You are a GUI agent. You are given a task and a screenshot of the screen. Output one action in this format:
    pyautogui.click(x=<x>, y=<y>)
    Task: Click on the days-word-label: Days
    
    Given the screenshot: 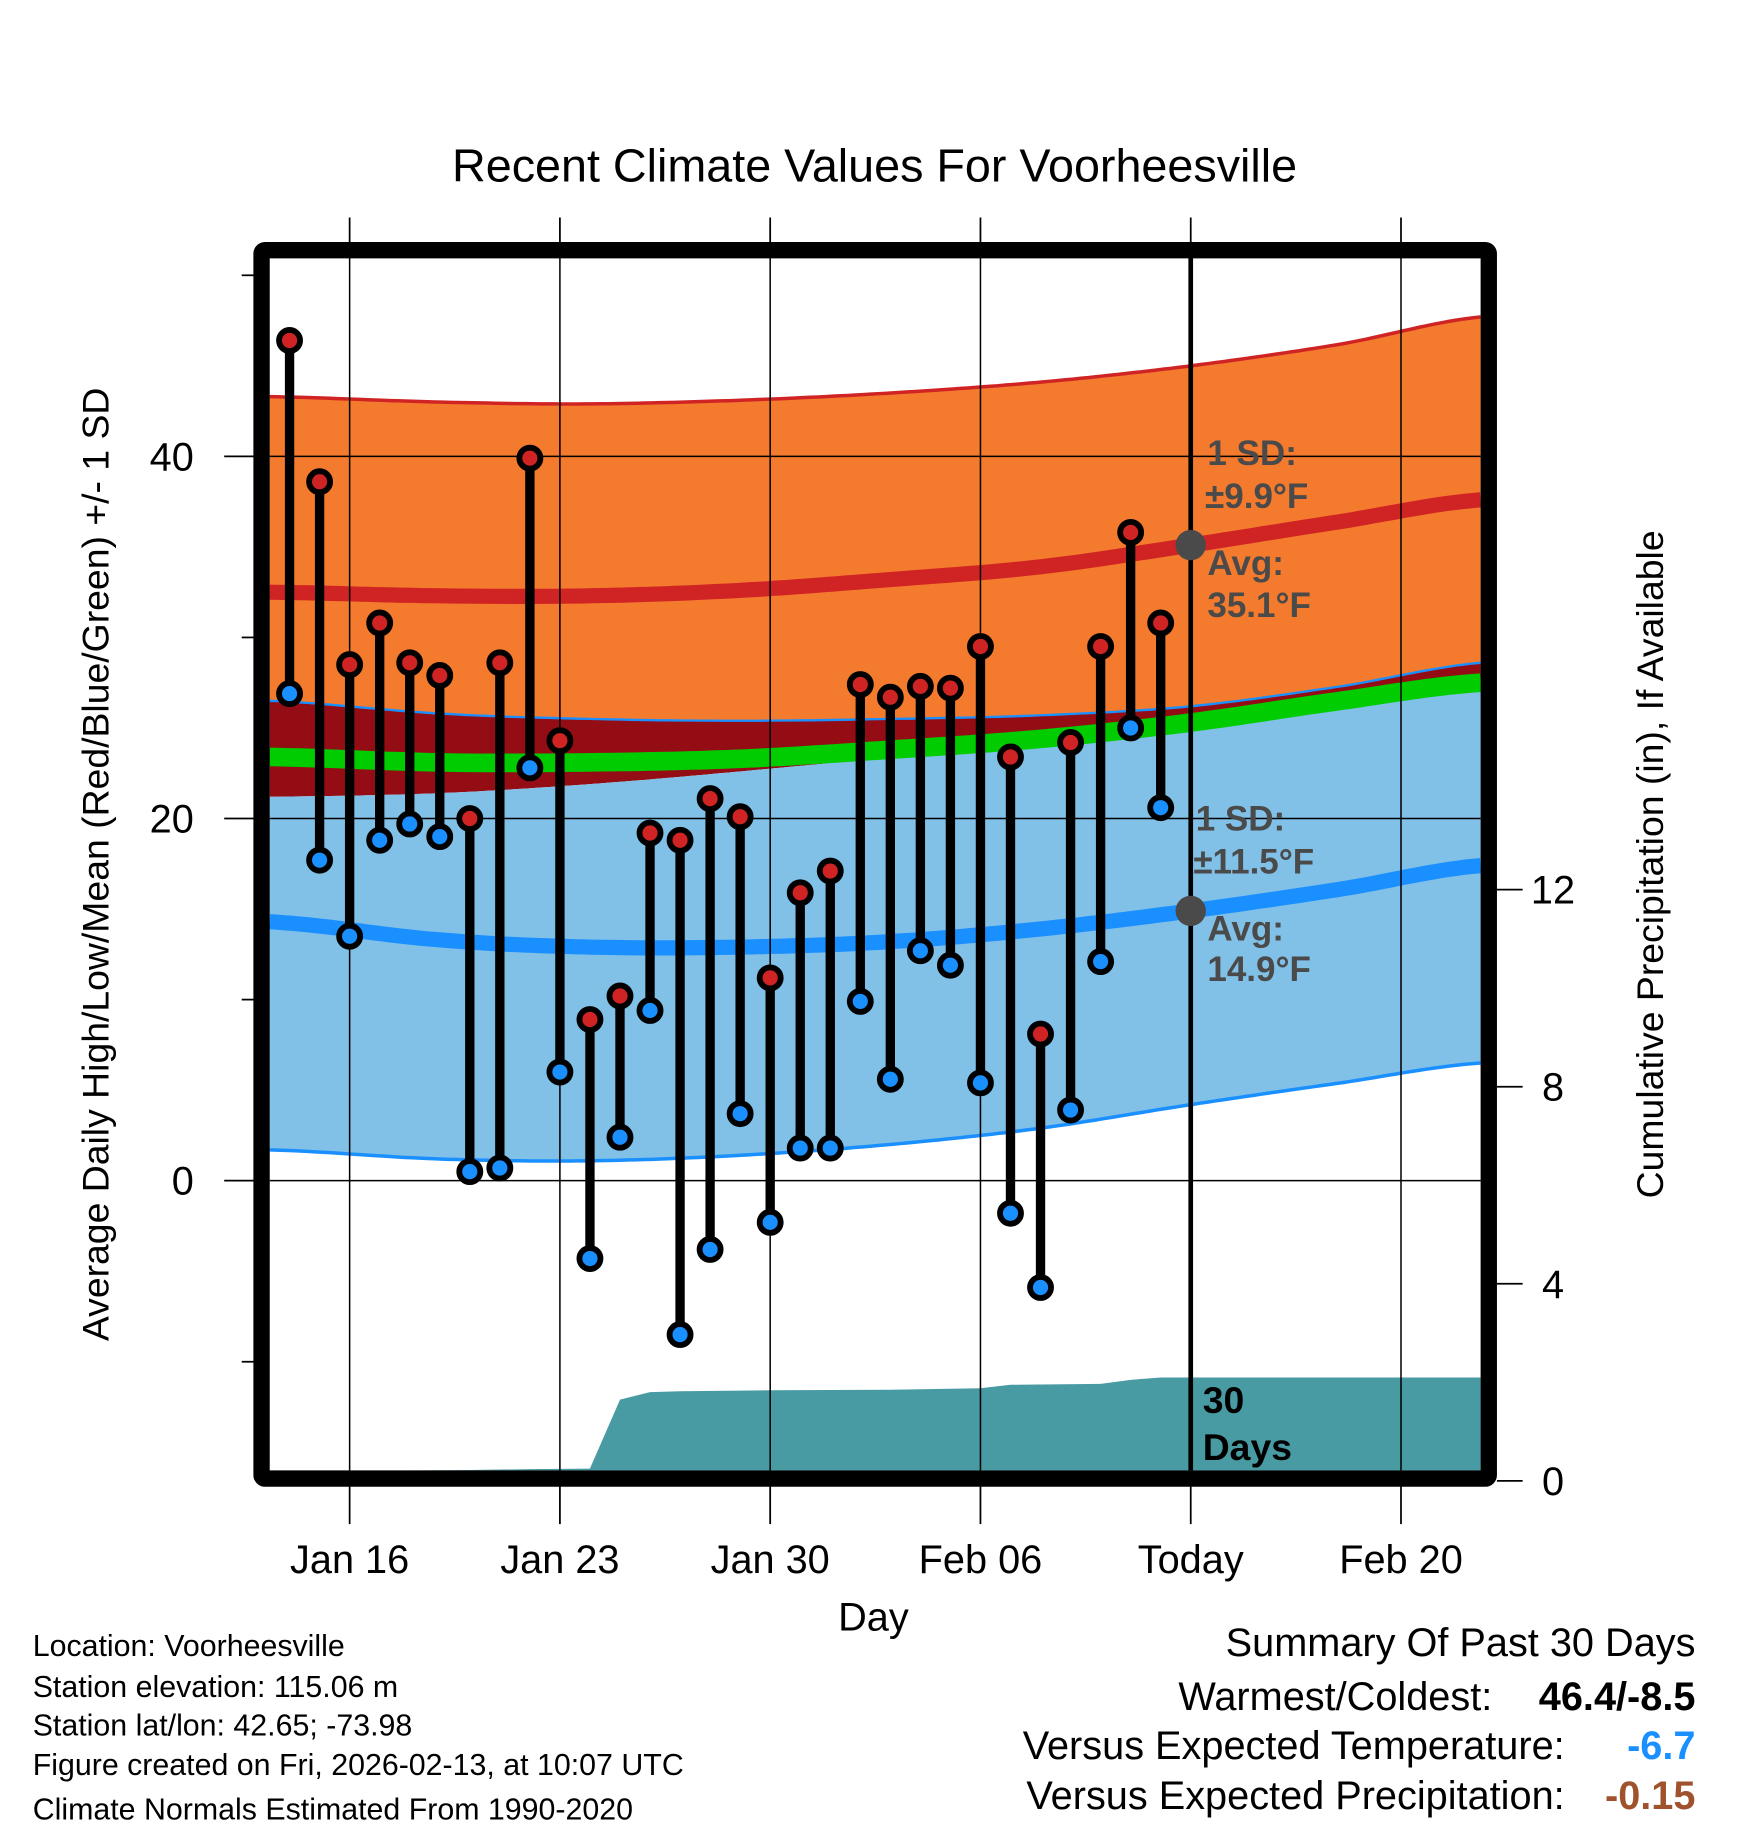 What is the action you would take?
    pyautogui.click(x=1247, y=1447)
    